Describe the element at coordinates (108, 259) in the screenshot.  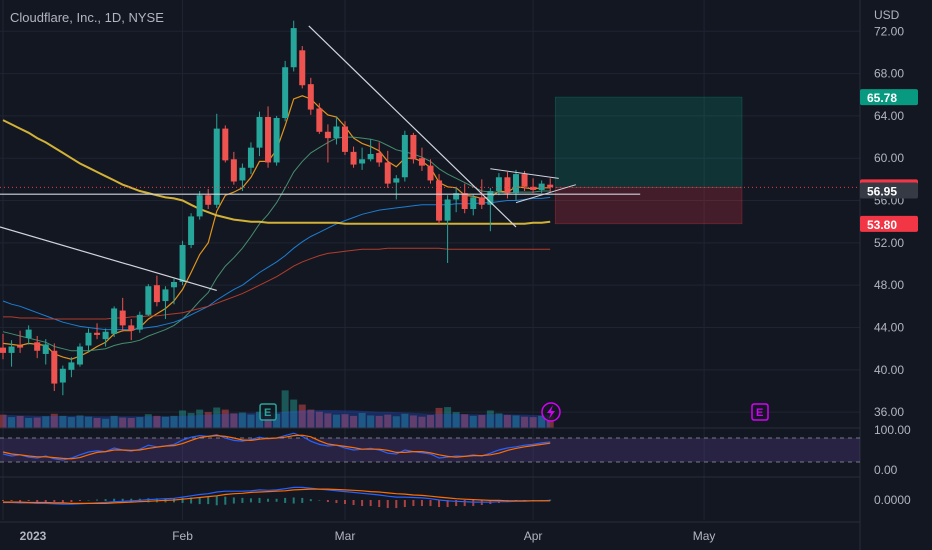
I see `trend-line` at that location.